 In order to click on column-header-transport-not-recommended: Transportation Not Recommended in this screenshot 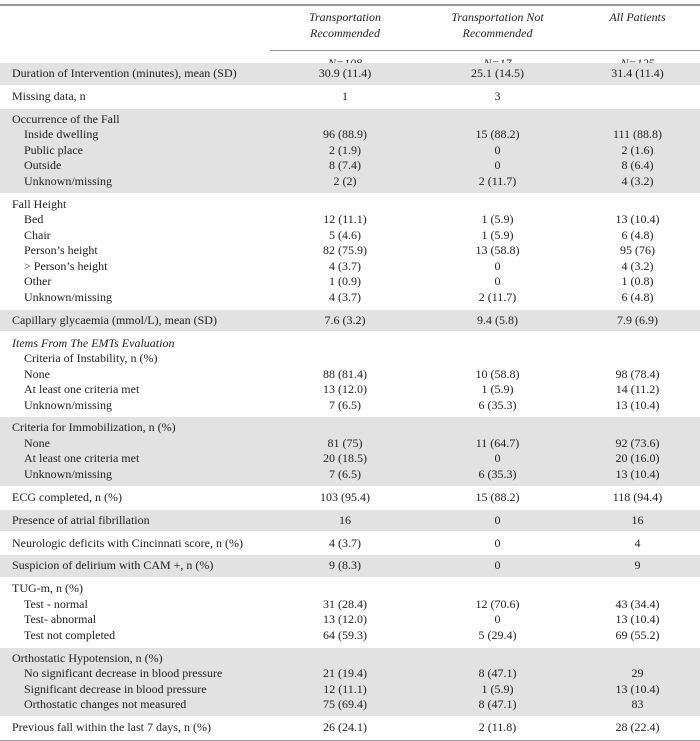, I will do `click(497, 25)`.